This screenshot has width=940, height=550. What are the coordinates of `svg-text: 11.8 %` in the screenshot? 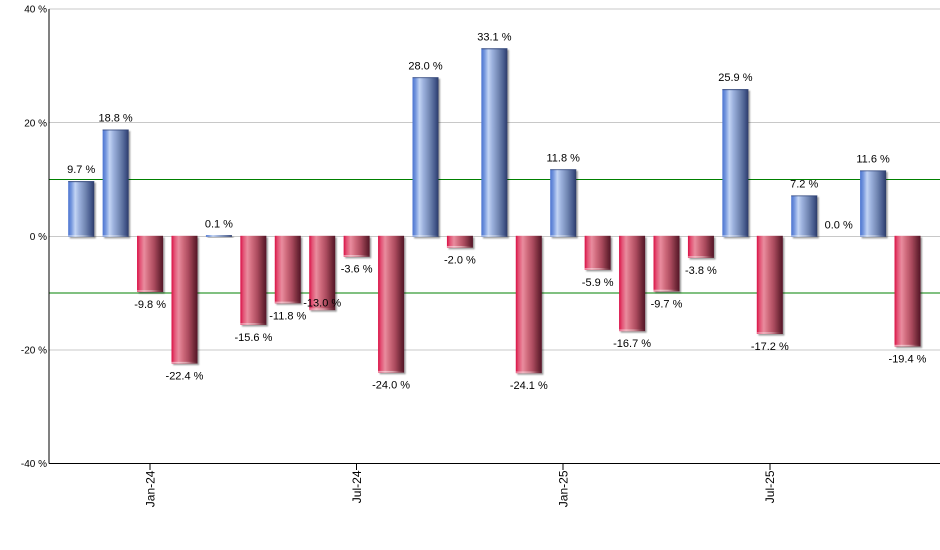 It's located at (563, 158).